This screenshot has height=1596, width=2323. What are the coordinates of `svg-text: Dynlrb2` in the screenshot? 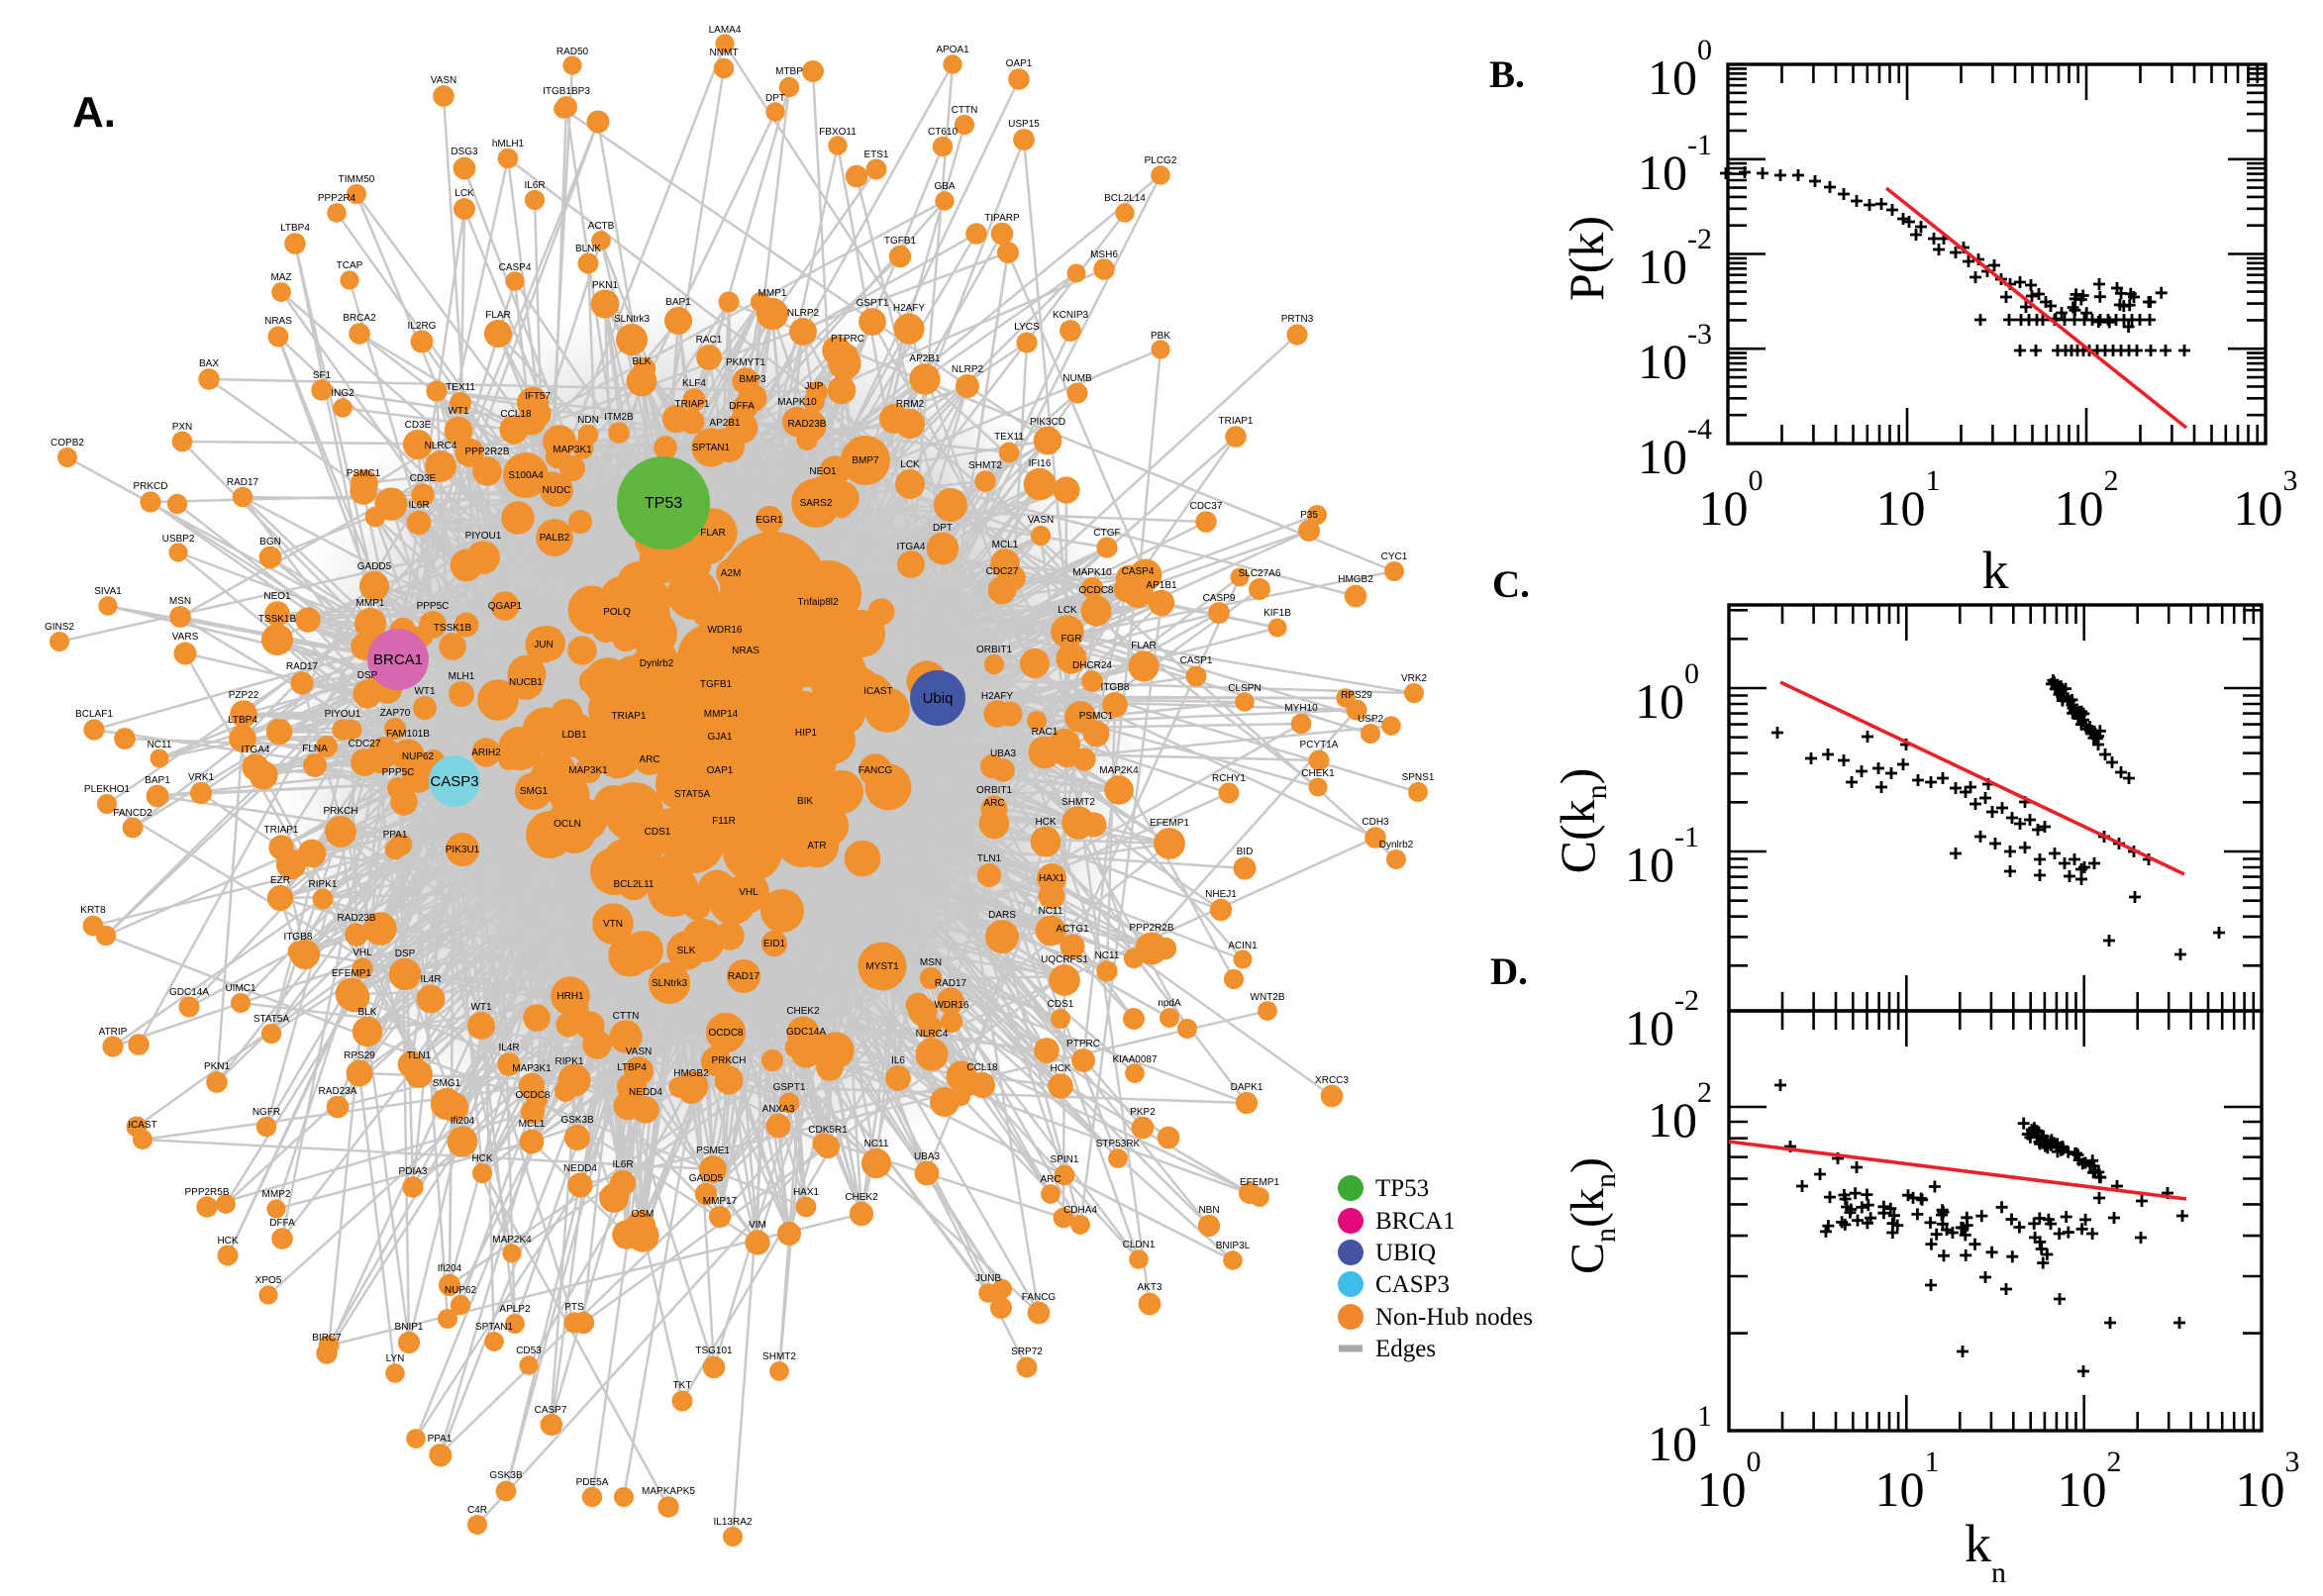 It's located at (1396, 845).